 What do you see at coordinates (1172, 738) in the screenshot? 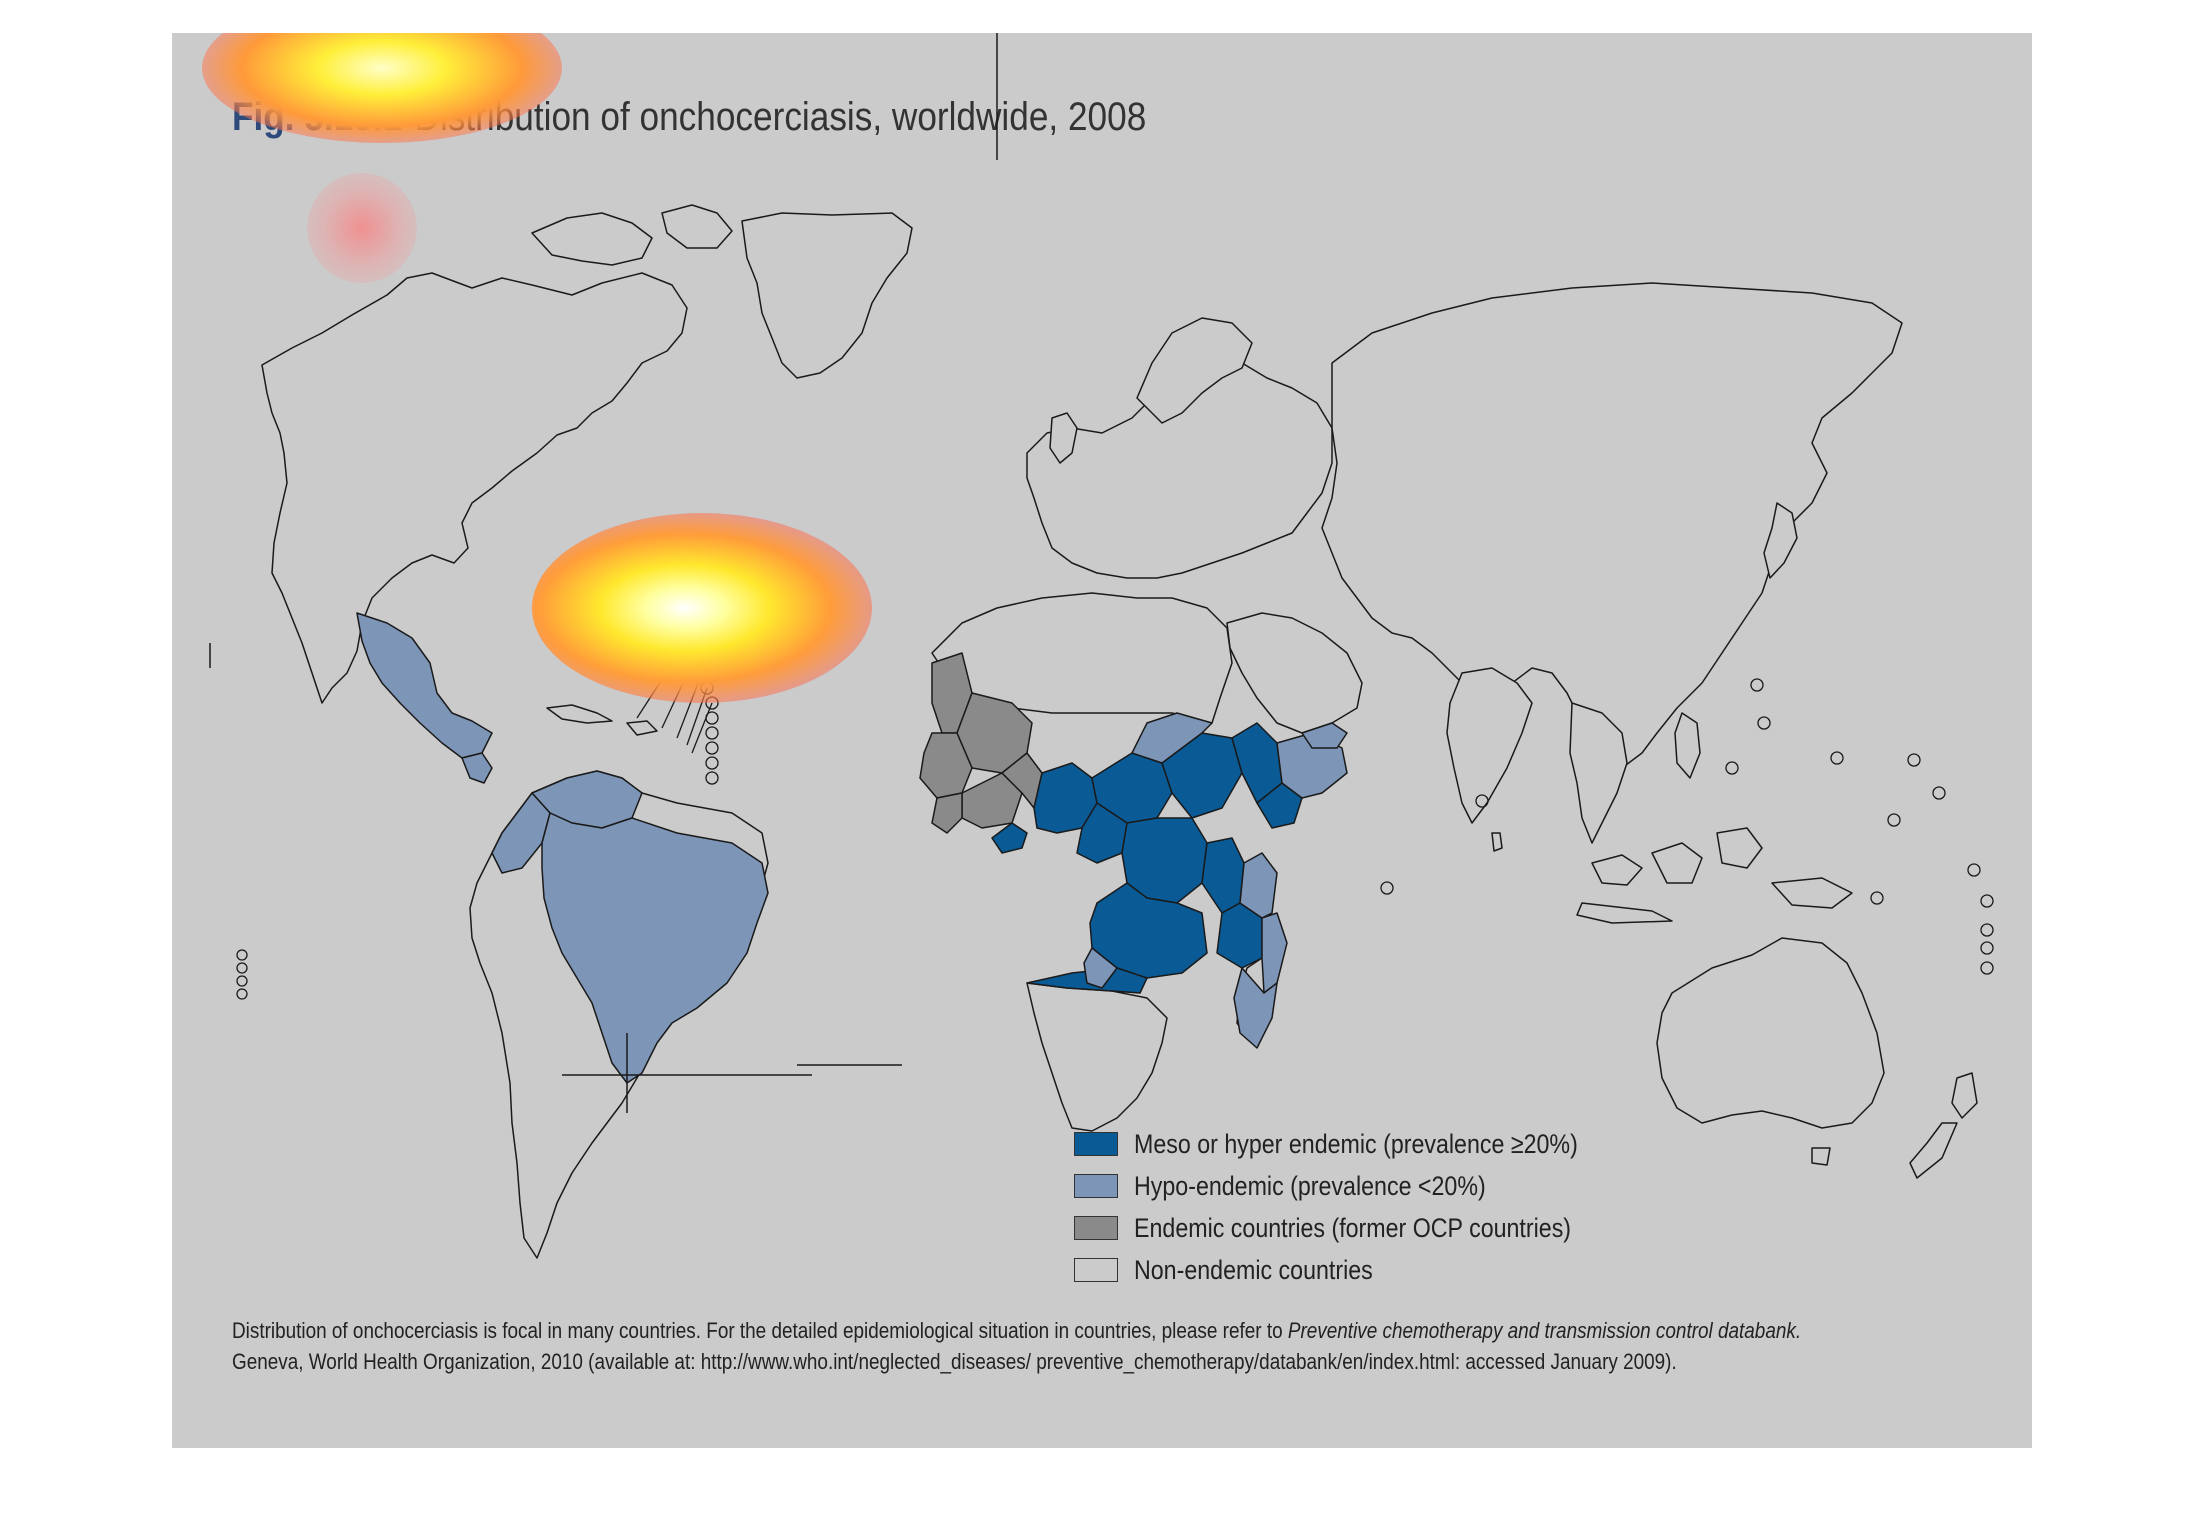
I see `hypo-sudan` at bounding box center [1172, 738].